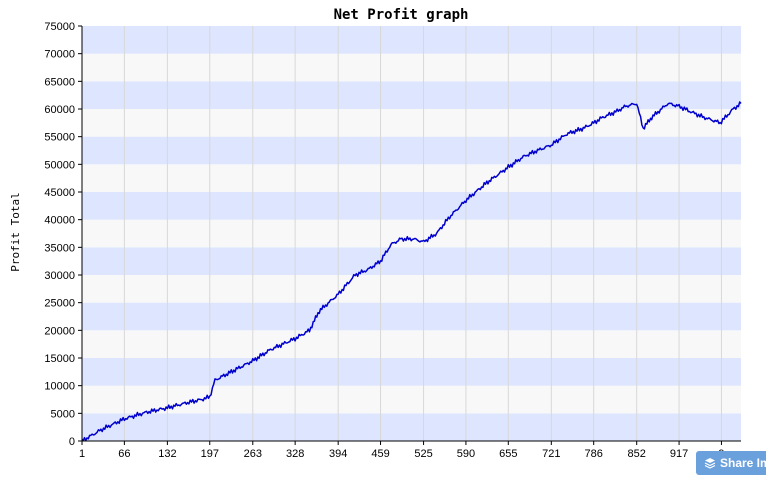 The width and height of the screenshot is (766, 490). Describe the element at coordinates (167, 454) in the screenshot. I see `x-tick-label: 132` at that location.